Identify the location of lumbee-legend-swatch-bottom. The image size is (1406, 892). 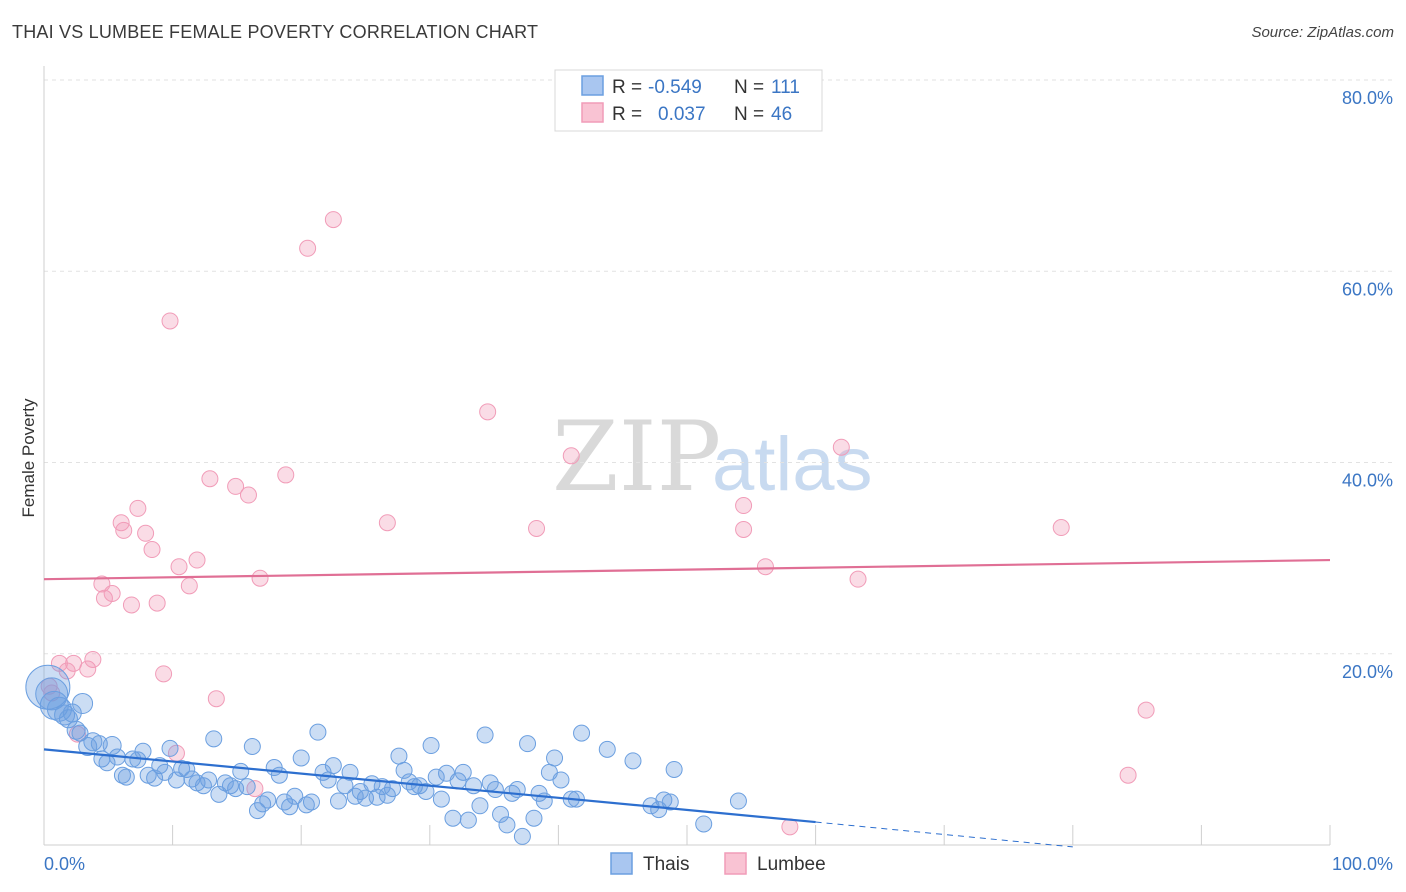
(735, 863).